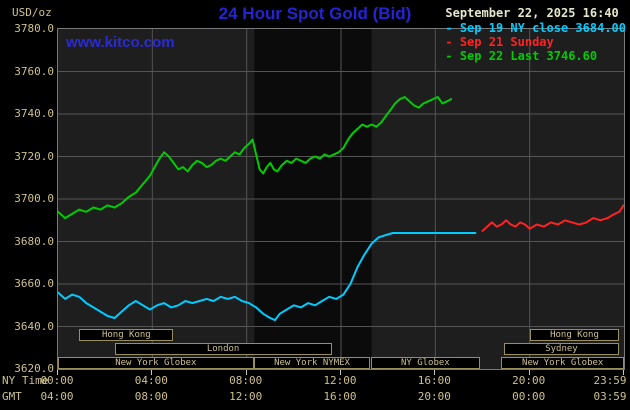 Image resolution: width=630 pixels, height=410 pixels. I want to click on series-sep19-ny-close, so click(267, 277).